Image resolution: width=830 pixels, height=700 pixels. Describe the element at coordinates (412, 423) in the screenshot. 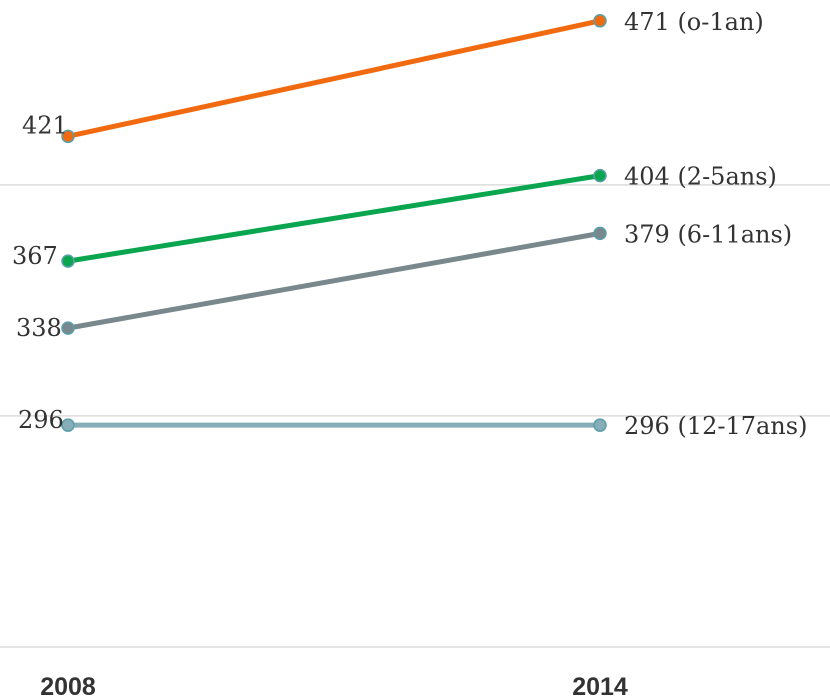

I see `series-4: 296 296 (12-17ans)` at that location.